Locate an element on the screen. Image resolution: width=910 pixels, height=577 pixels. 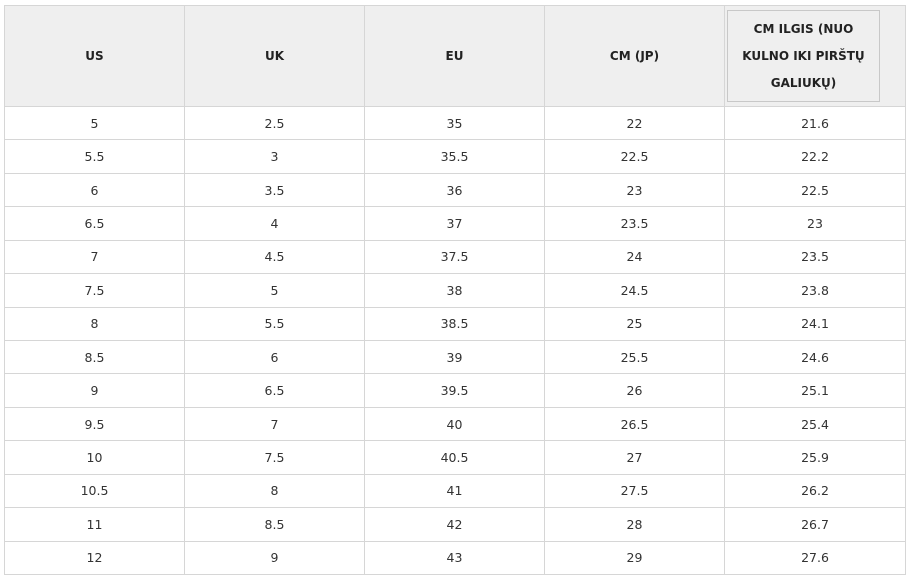
table-cell: 24.1 is located at coordinates (815, 324).